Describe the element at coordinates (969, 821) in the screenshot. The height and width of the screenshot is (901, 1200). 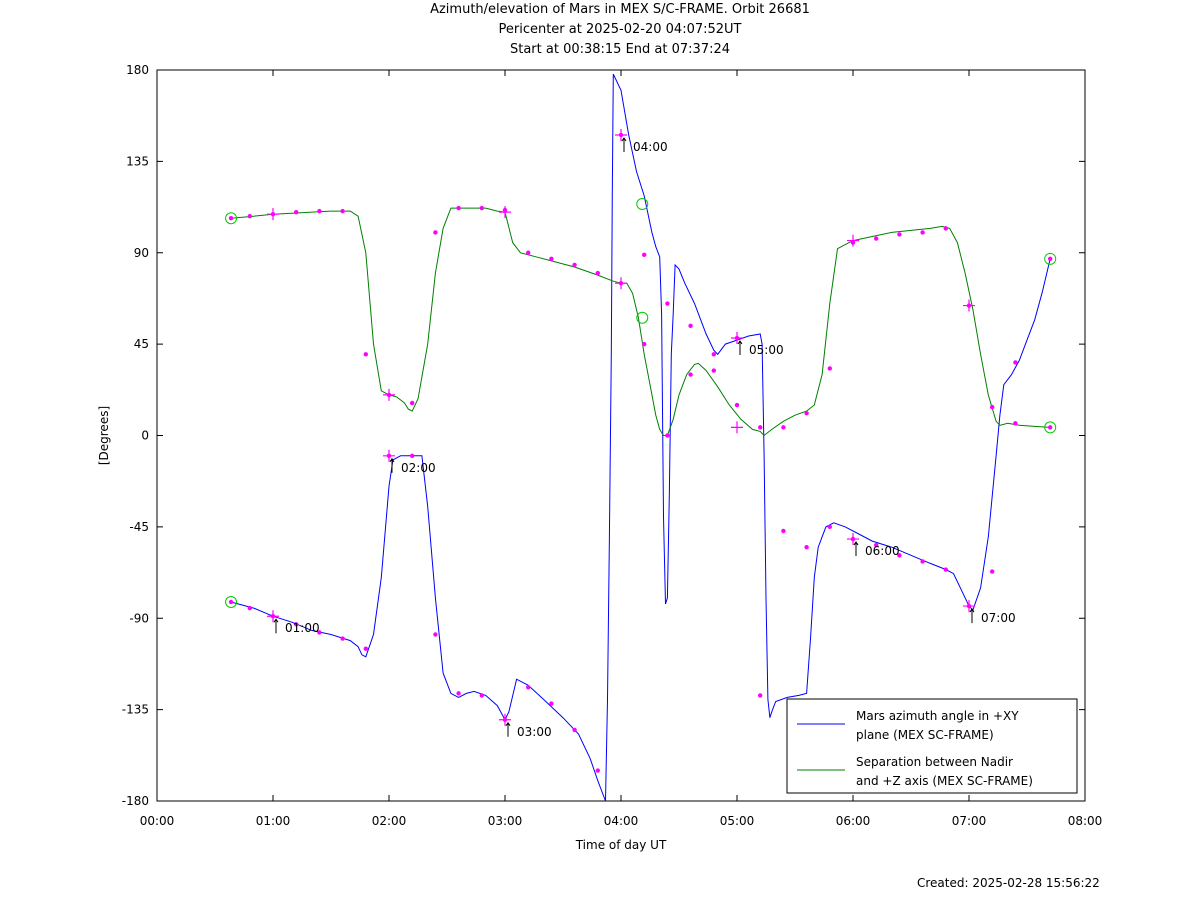
I see `x-tick-label: 07:00` at that location.